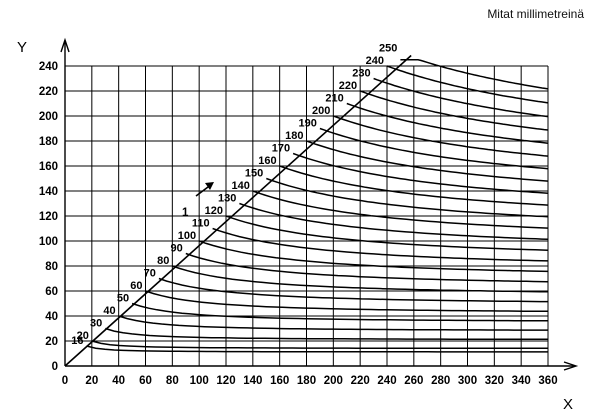 This screenshot has height=415, width=595. Describe the element at coordinates (51, 267) in the screenshot. I see `y-tick-label: 80` at that location.